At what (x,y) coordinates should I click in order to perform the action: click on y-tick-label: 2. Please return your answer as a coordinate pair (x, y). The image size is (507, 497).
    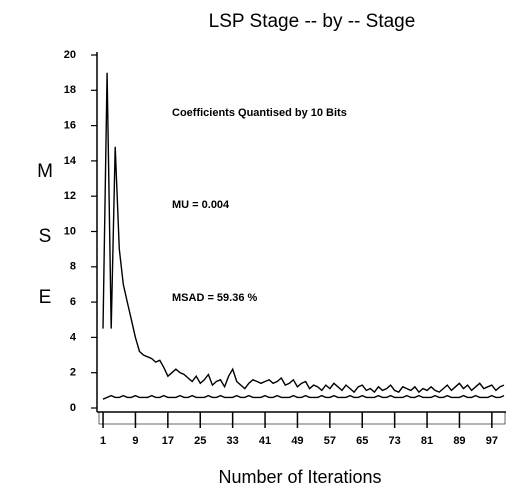
    Looking at the image, I should click on (73, 373).